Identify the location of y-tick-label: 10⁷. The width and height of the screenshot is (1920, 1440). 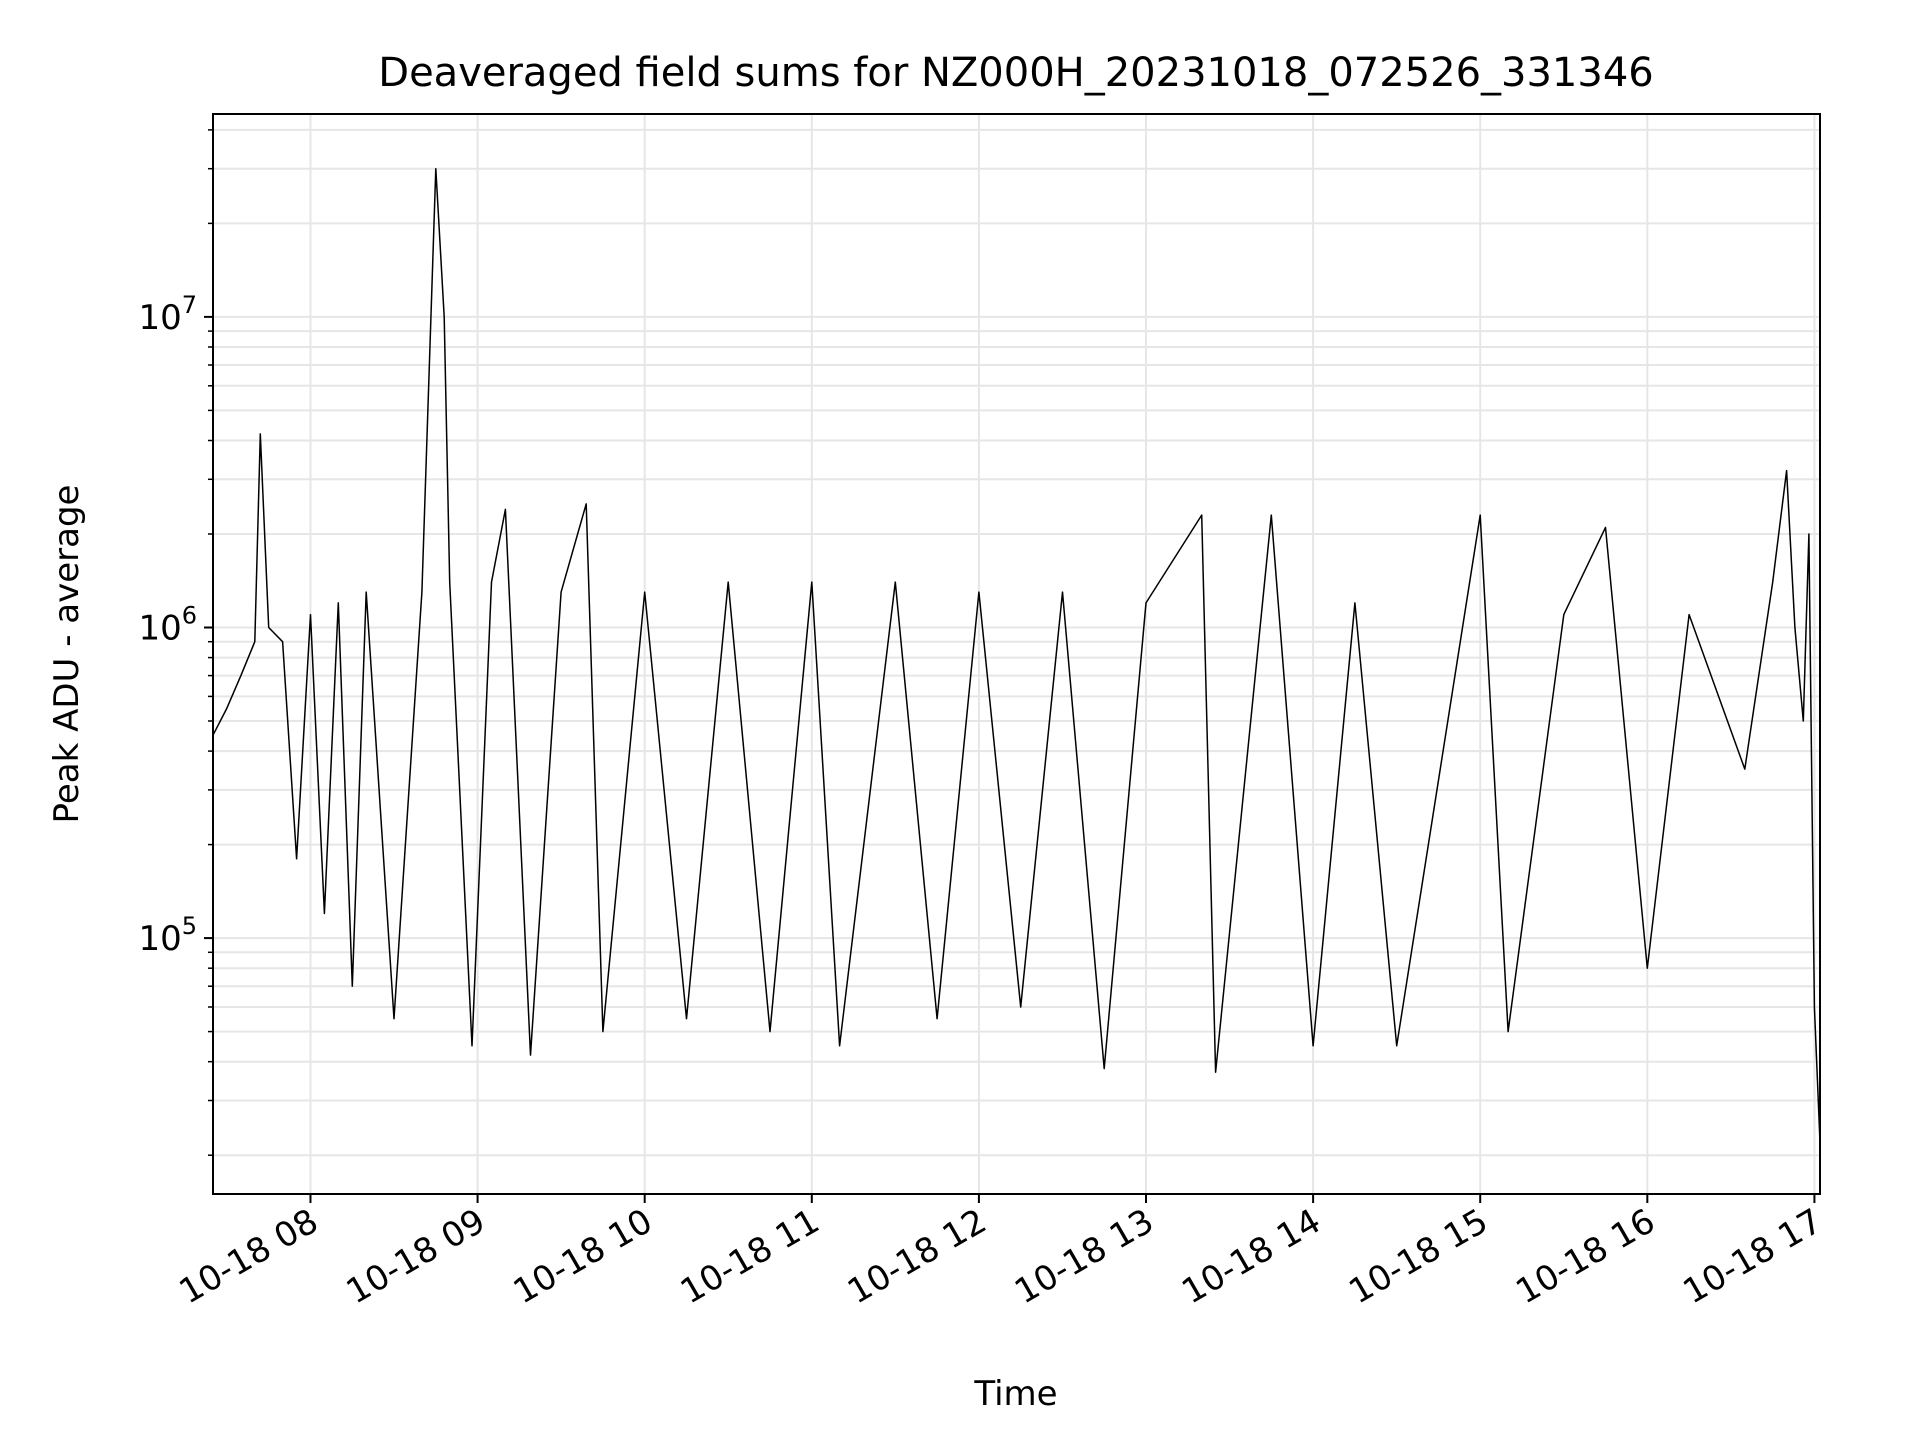
(167, 314).